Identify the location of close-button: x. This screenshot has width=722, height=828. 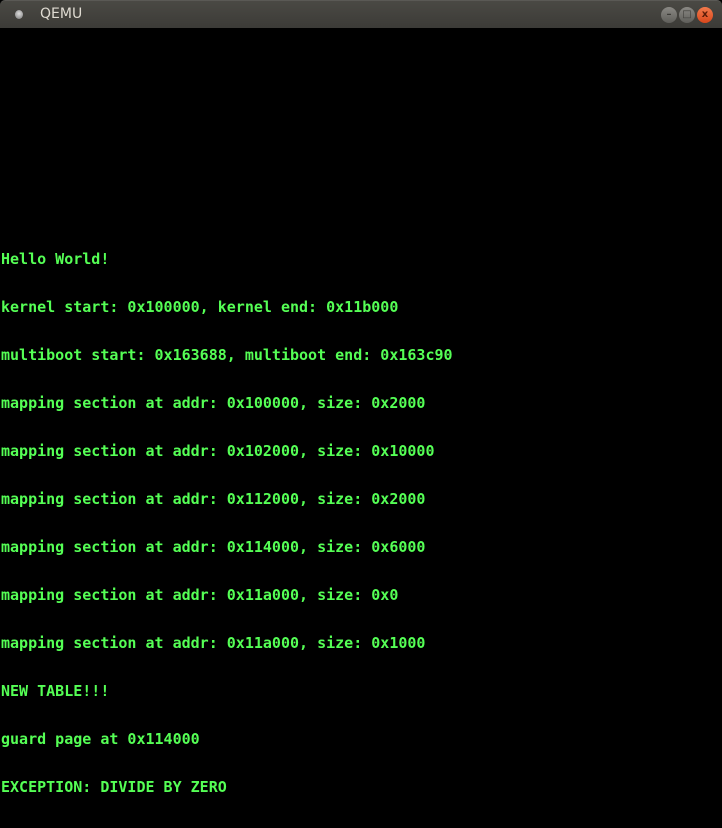
(705, 15).